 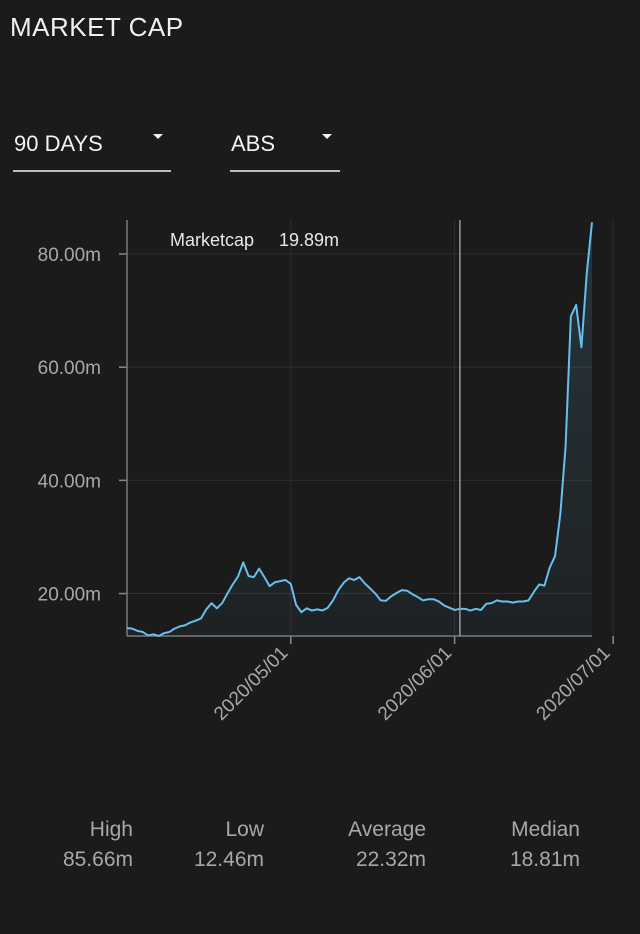 I want to click on range-dropdown: 90 DAYS, so click(x=92, y=149).